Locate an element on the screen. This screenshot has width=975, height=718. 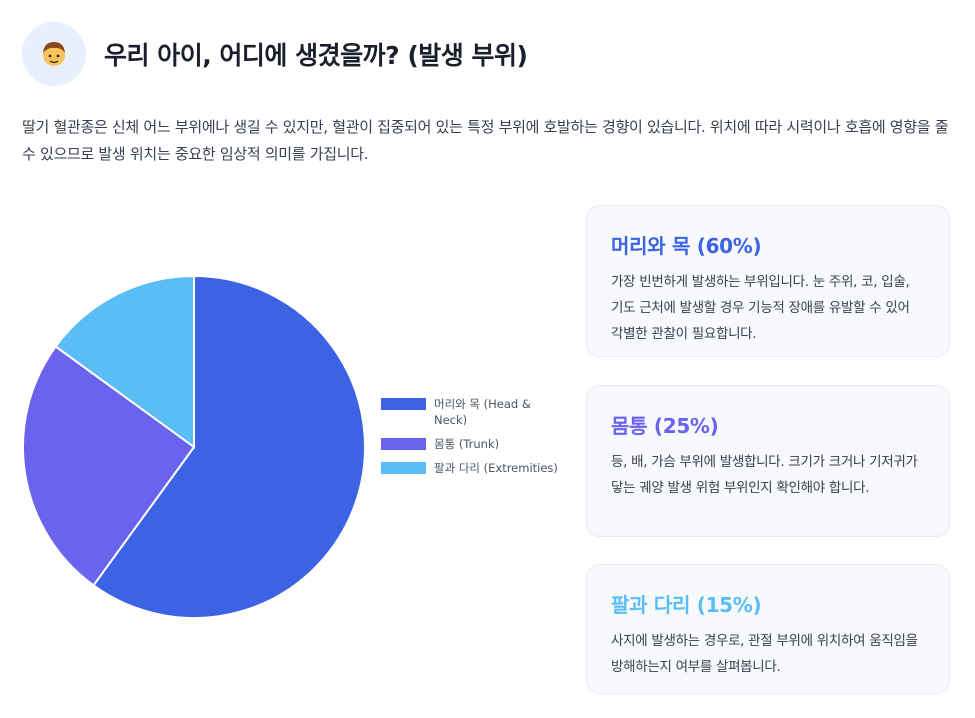
header: 우리 아이, 어디에 생겼을까? (발생 부위) is located at coordinates (275, 54).